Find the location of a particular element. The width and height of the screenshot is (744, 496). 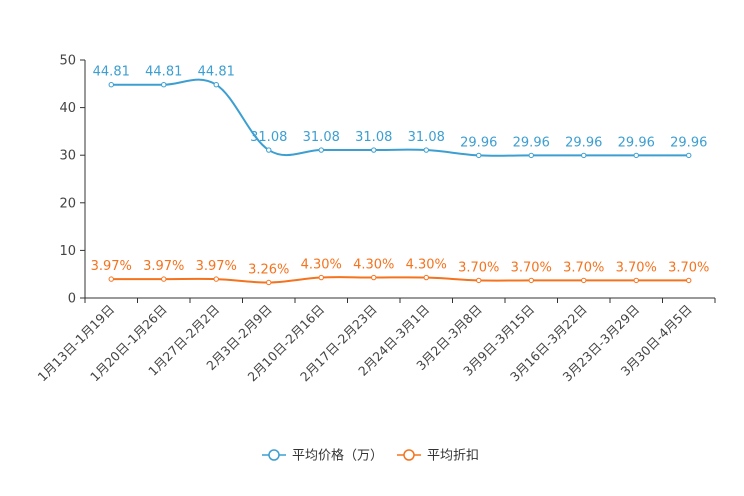

y-tick-label: 40 is located at coordinates (67, 108).